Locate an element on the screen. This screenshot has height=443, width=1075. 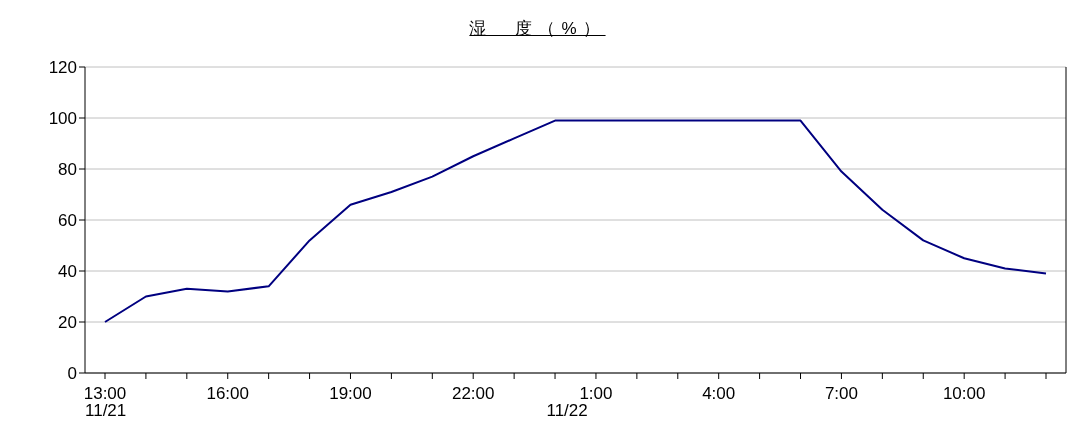
y-tick-label: 100 is located at coordinates (62, 119).